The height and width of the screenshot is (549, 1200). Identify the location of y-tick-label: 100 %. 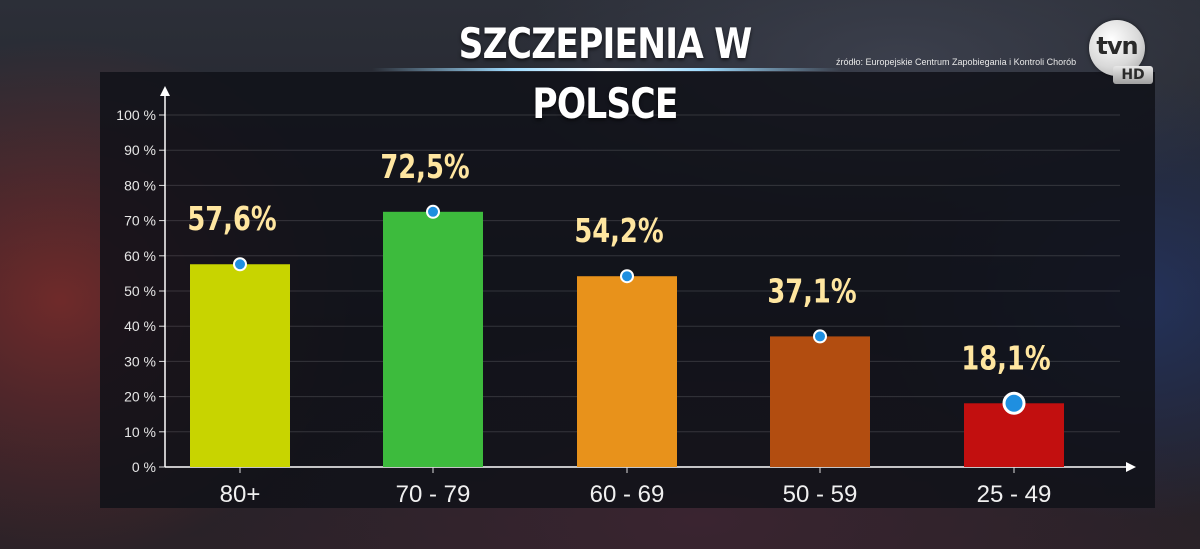
(136, 115).